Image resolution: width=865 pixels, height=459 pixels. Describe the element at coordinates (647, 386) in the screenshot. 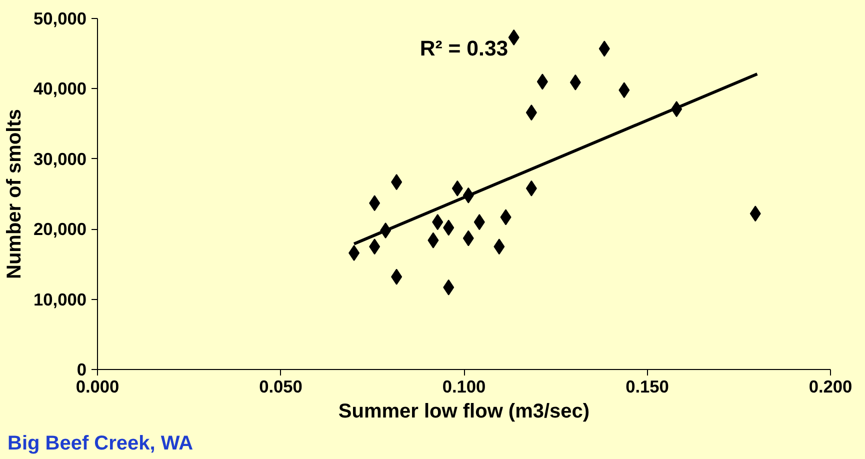

I see `x-tick-label: 0.150` at that location.